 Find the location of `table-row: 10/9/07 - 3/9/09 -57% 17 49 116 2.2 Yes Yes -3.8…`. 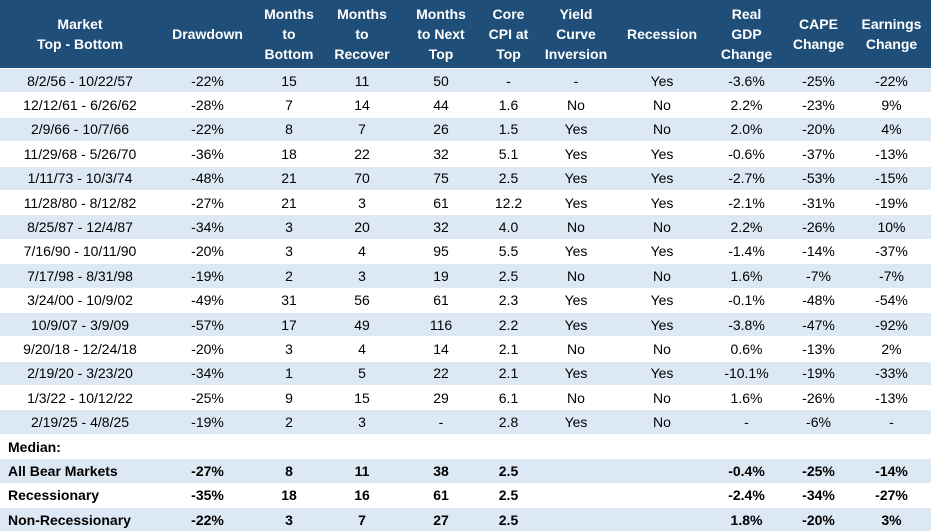

table-row: 10/9/07 - 3/9/09 -57% 17 49 116 2.2 Yes Yes -3.8… is located at coordinates (465, 324).